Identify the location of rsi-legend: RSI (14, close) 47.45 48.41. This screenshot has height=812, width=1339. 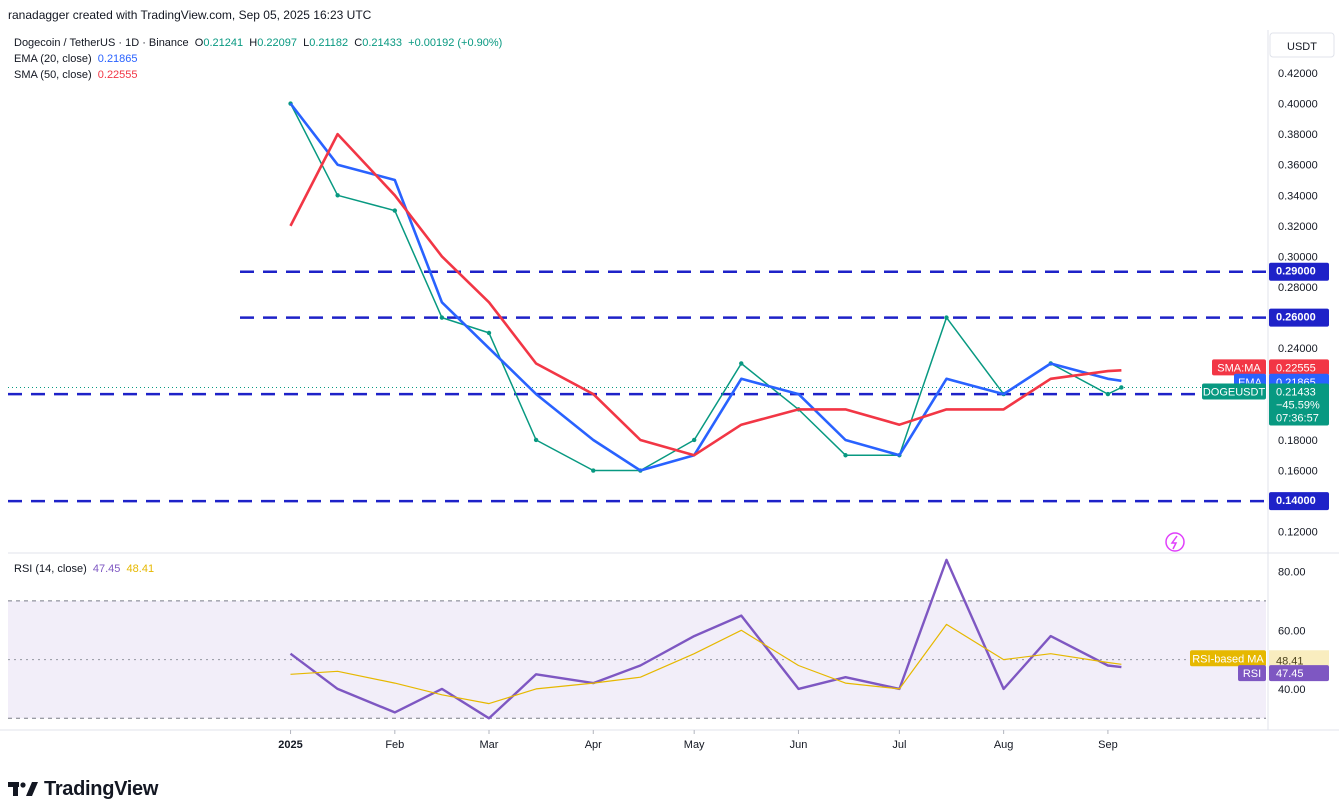
(84, 569).